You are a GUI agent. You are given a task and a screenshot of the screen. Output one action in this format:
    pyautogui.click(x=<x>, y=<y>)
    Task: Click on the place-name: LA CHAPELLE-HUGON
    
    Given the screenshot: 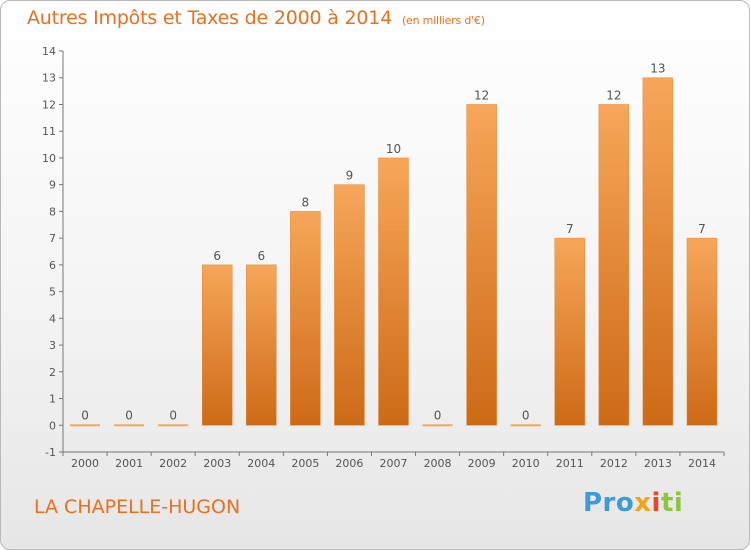 What is the action you would take?
    pyautogui.click(x=137, y=507)
    